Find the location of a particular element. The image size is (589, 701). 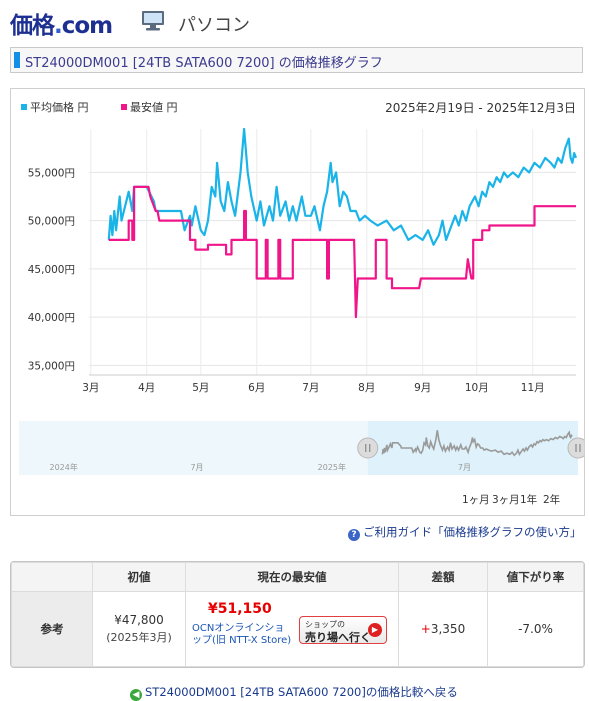

legend-label-0: 平均価格 円 is located at coordinates (59, 107).